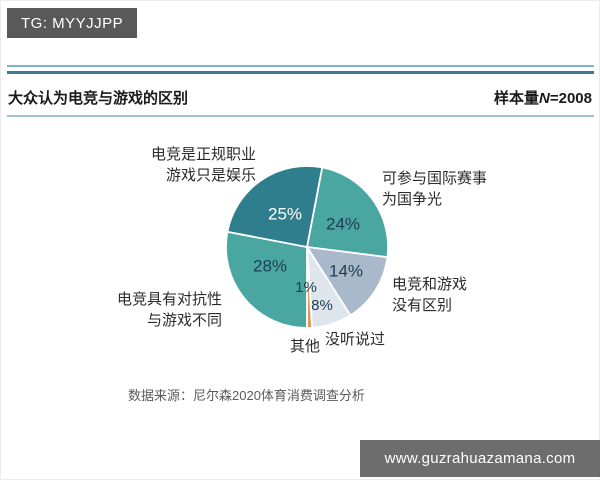 The width and height of the screenshot is (600, 480). Describe the element at coordinates (434, 189) in the screenshot. I see `callout-international: 可参与国际赛事 为国争光` at that location.